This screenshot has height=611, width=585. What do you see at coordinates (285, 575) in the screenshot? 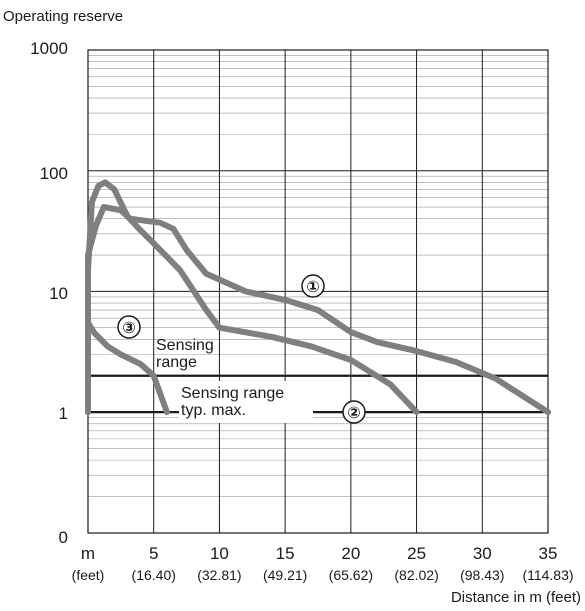
I see `x-tick-feet-label: (49.21)` at bounding box center [285, 575].